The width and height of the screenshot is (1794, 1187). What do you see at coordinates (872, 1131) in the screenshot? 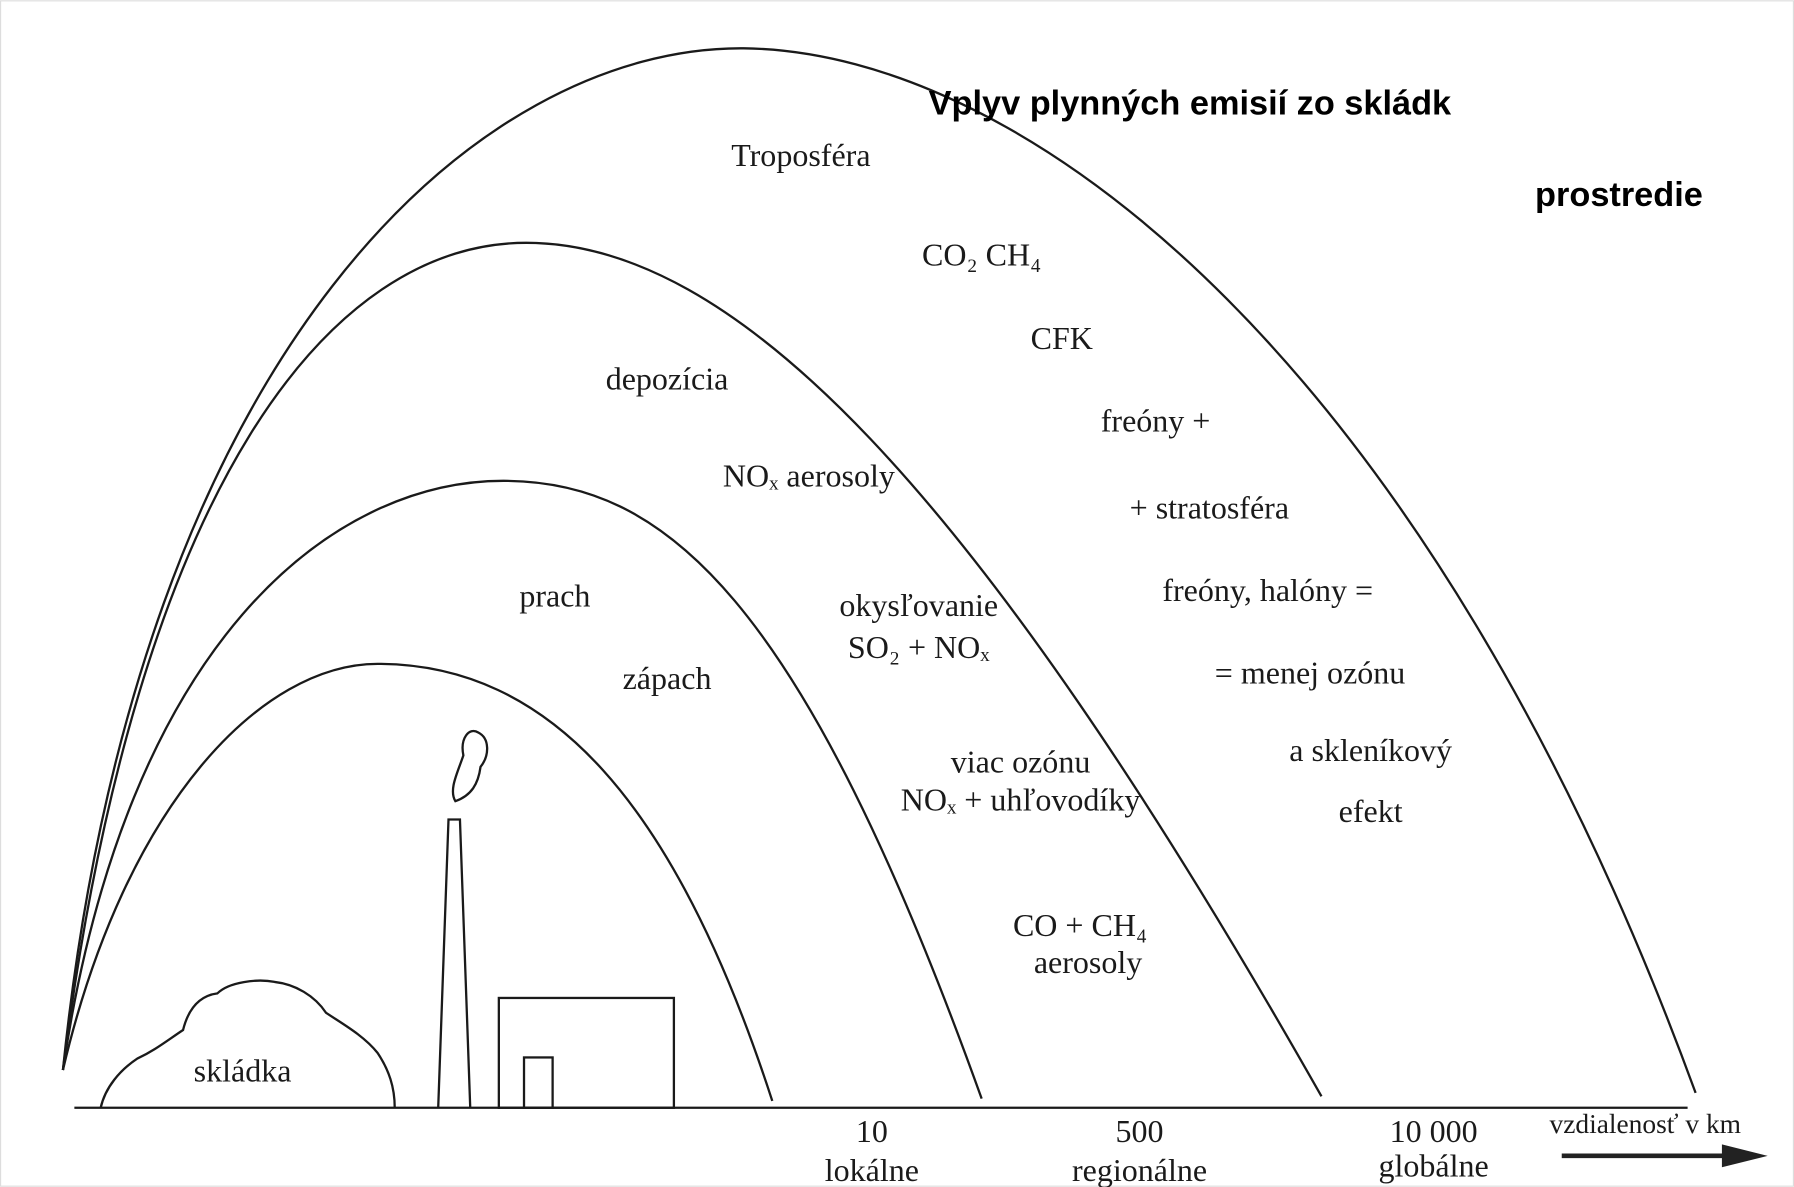
I see `distance-label: 10` at bounding box center [872, 1131].